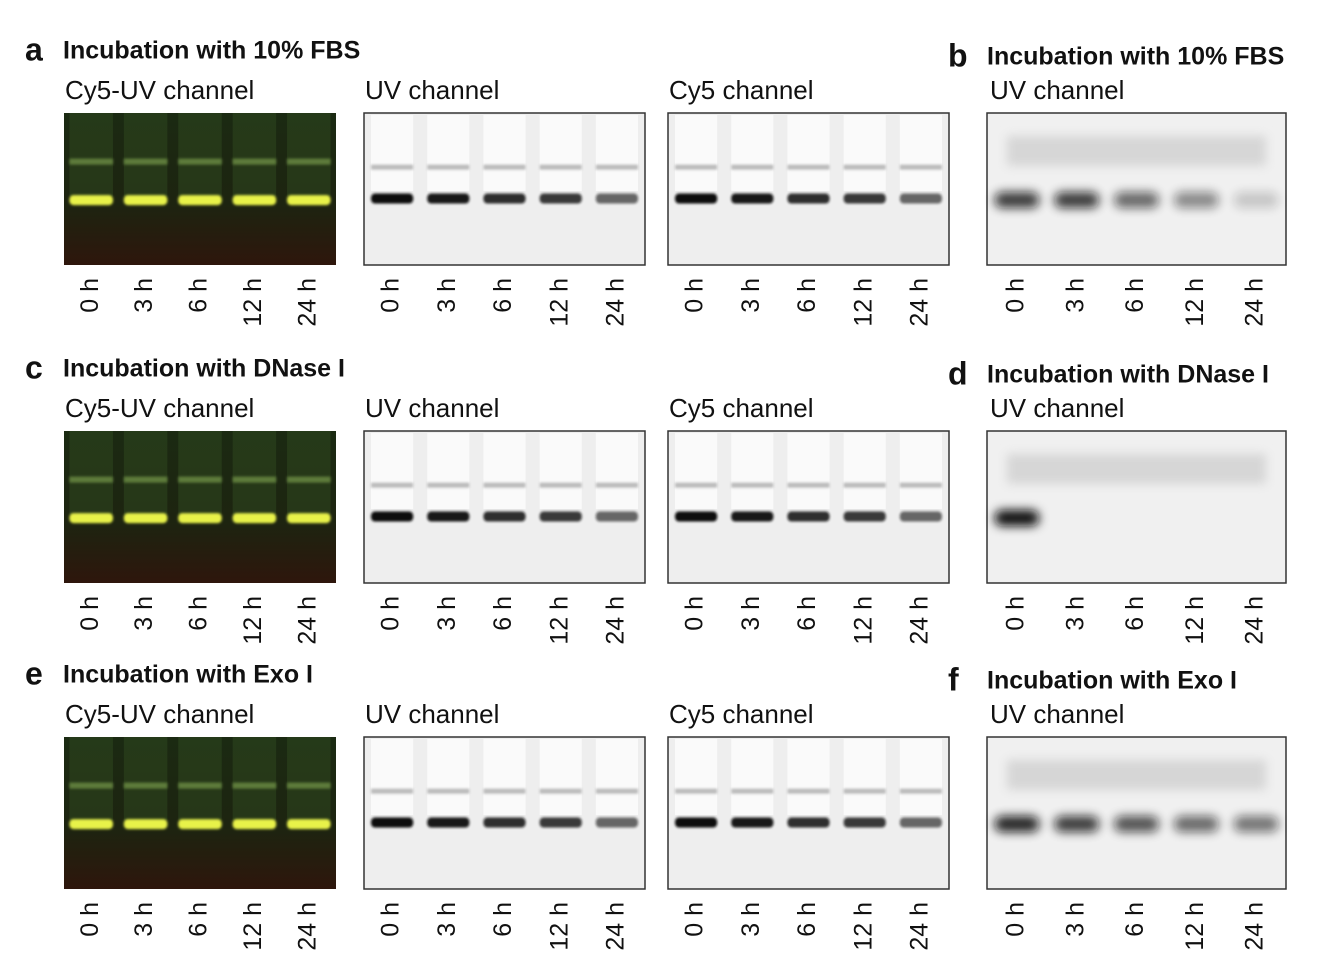  What do you see at coordinates (211, 51) in the screenshot?
I see `panel-title: Incubation with 10% FBS` at bounding box center [211, 51].